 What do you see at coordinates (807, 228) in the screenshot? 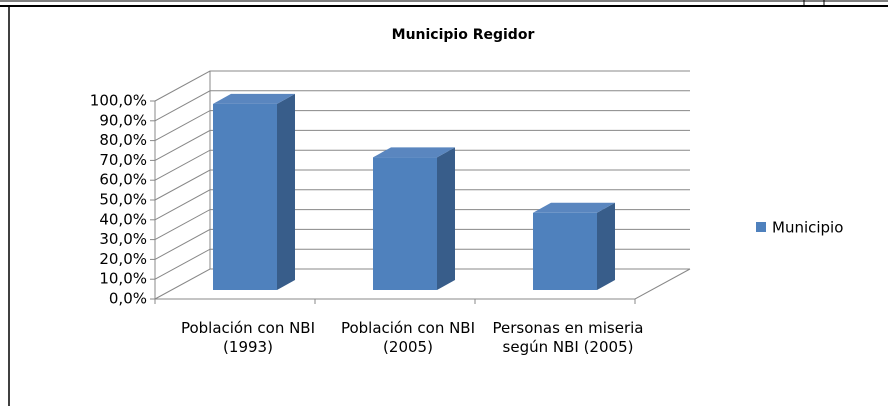
I see `legend-label: Municipio` at bounding box center [807, 228].